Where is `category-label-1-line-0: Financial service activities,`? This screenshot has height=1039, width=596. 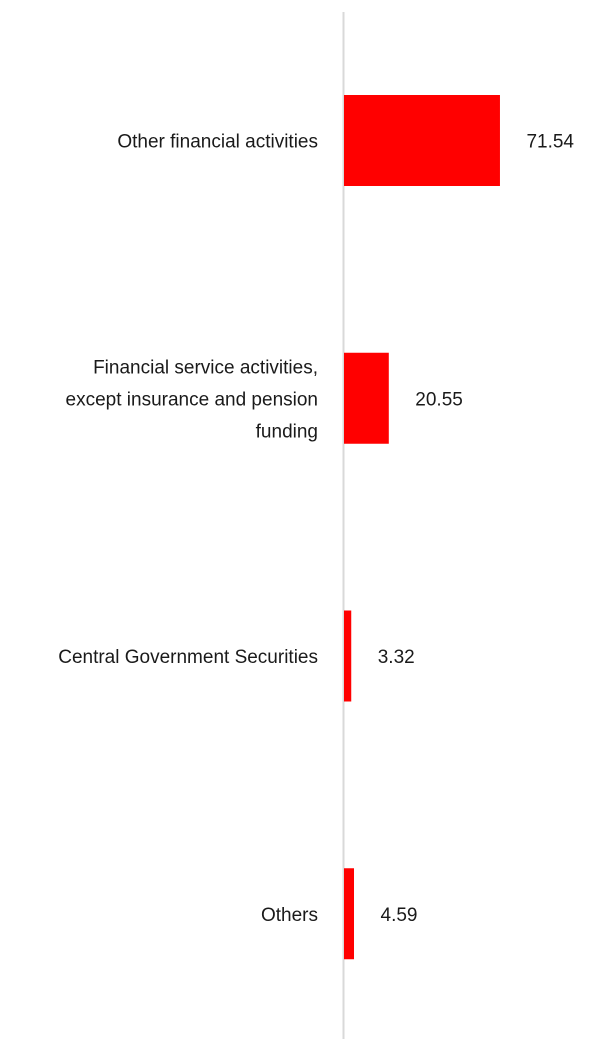 category-label-1-line-0: Financial service activities, is located at coordinates (205, 367).